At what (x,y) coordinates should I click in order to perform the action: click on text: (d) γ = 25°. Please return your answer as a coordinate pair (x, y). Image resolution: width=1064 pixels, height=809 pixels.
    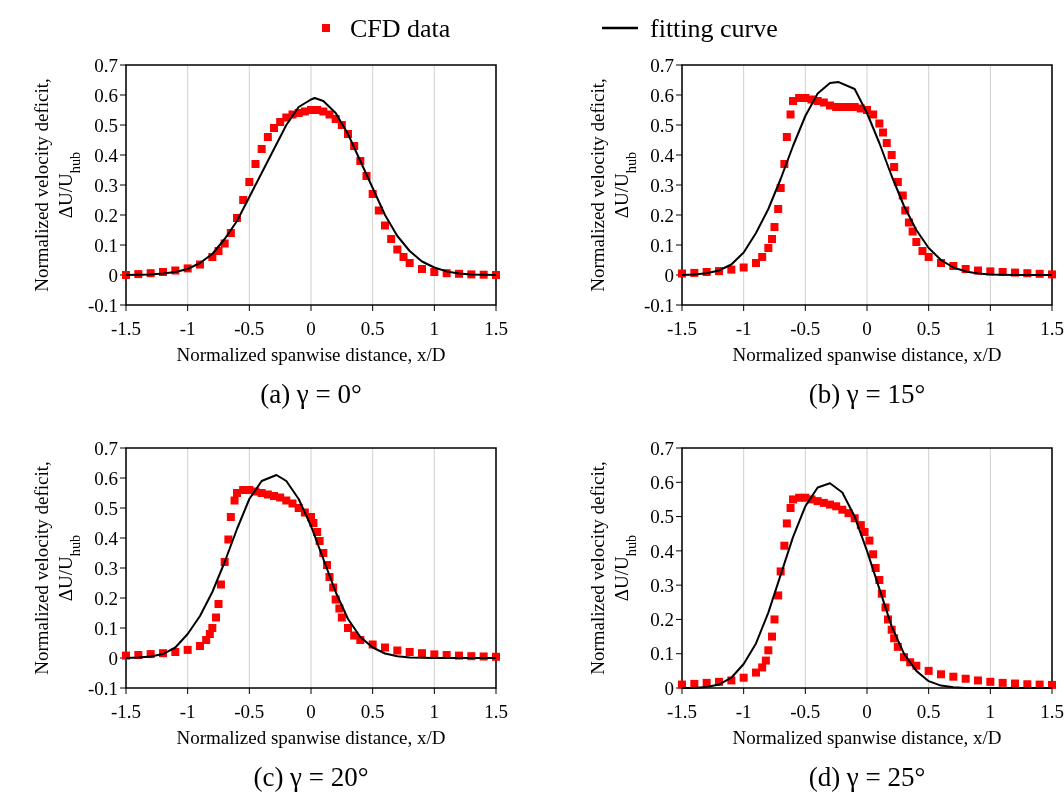
    Looking at the image, I should click on (867, 777).